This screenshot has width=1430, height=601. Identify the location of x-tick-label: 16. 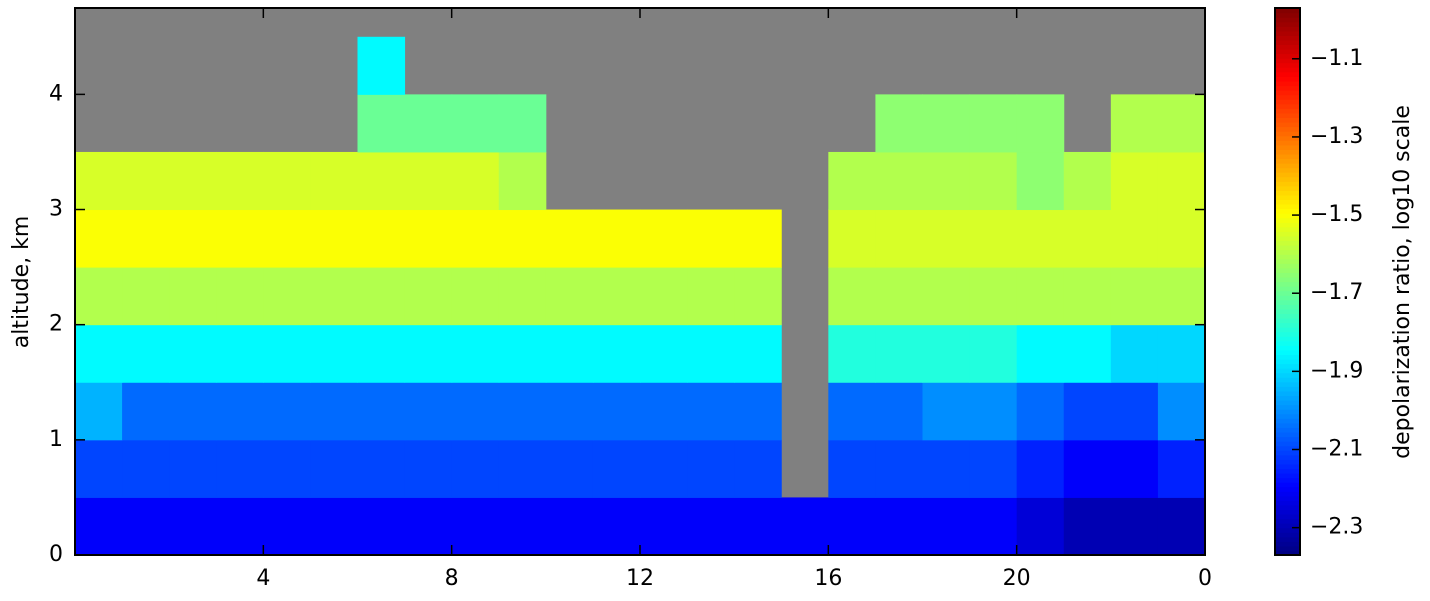
(828, 578).